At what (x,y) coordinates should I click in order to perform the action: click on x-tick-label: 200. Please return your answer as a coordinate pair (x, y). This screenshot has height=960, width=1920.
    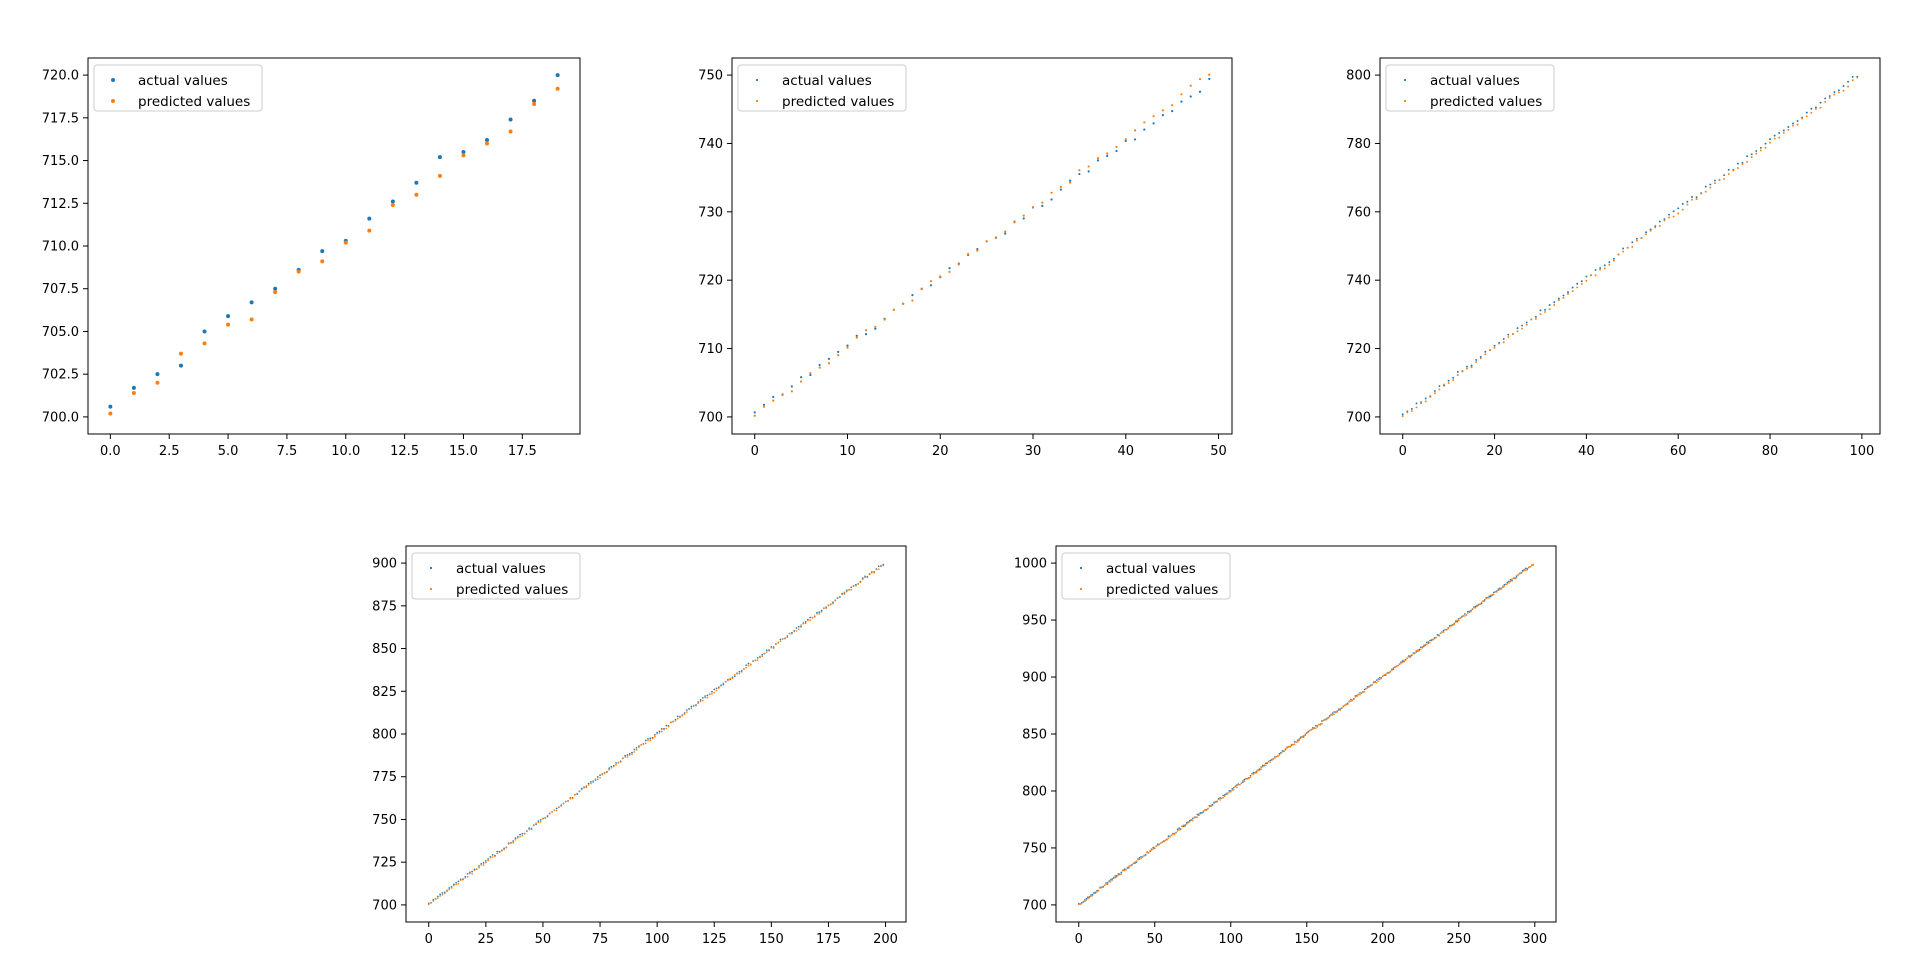
    Looking at the image, I should click on (885, 939).